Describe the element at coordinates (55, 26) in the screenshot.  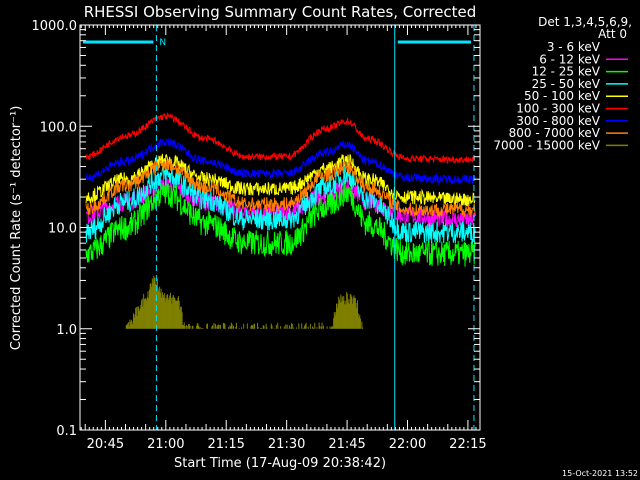
I see `y-tick-label: 1000.0` at that location.